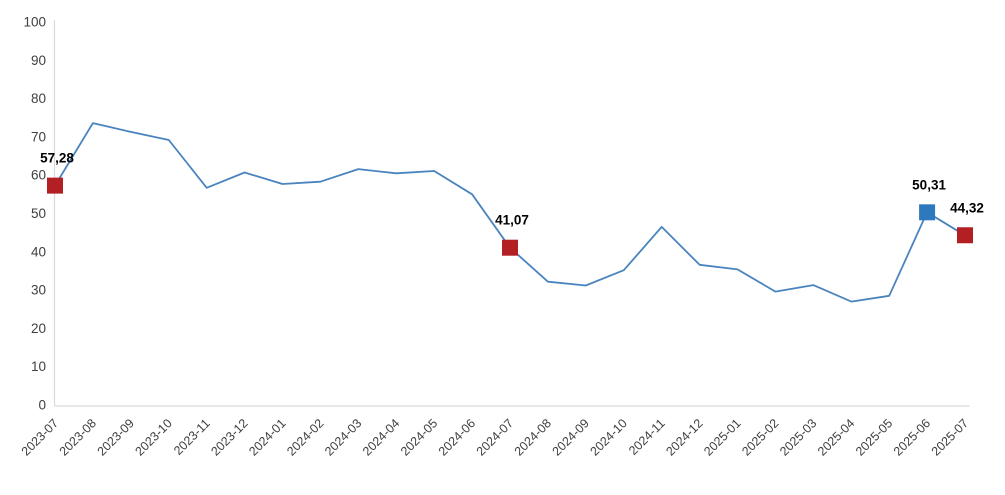 The width and height of the screenshot is (1005, 495). I want to click on y-axis-tick-label: 70, so click(38, 136).